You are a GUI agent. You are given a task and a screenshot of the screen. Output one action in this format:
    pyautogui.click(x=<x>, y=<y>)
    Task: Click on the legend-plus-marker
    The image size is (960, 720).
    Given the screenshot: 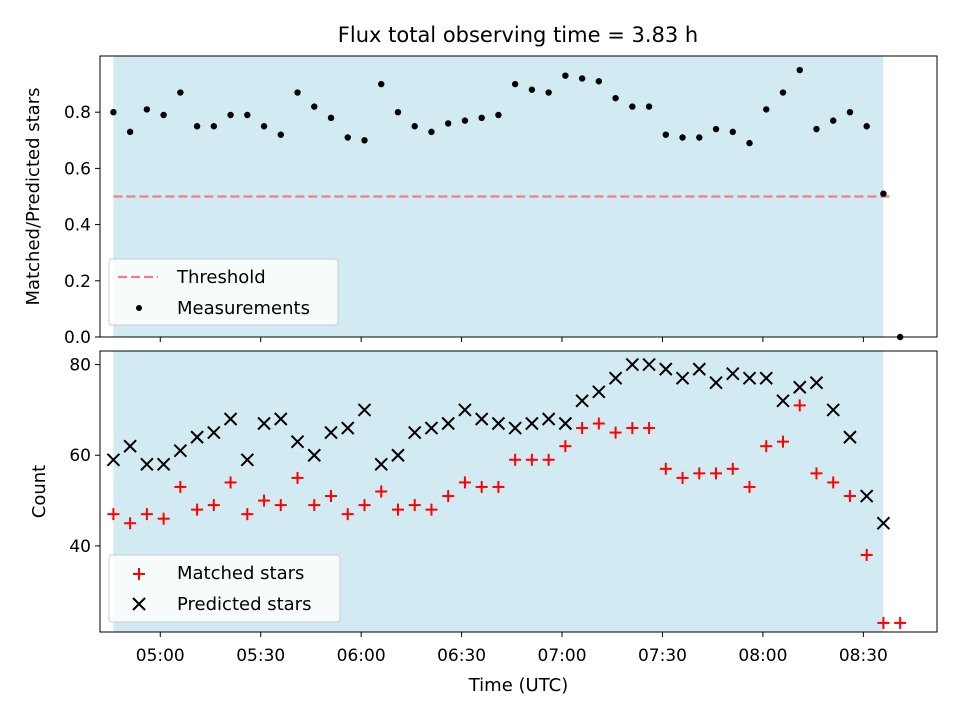 What is the action you would take?
    pyautogui.click(x=139, y=574)
    